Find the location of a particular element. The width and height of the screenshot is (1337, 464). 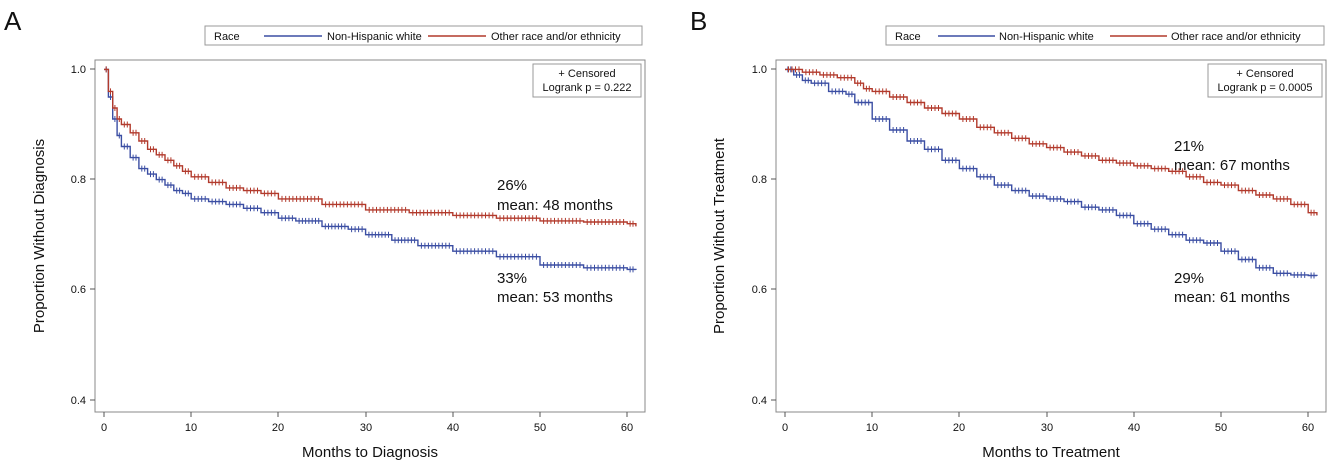

panel-a-xtick-label: 30 is located at coordinates (366, 428).